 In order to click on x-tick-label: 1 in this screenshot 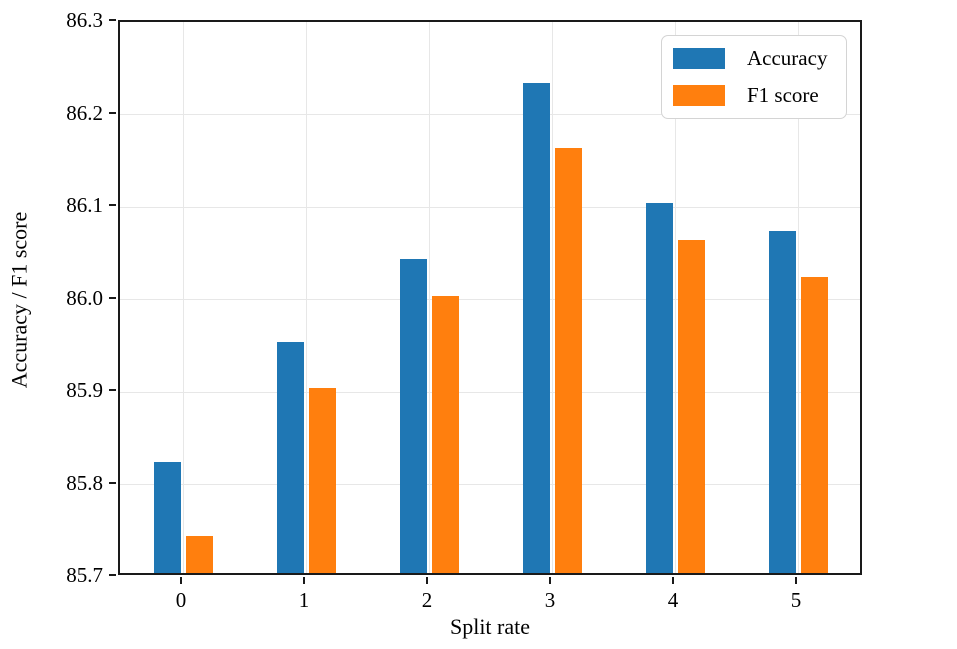, I will do `click(304, 600)`.